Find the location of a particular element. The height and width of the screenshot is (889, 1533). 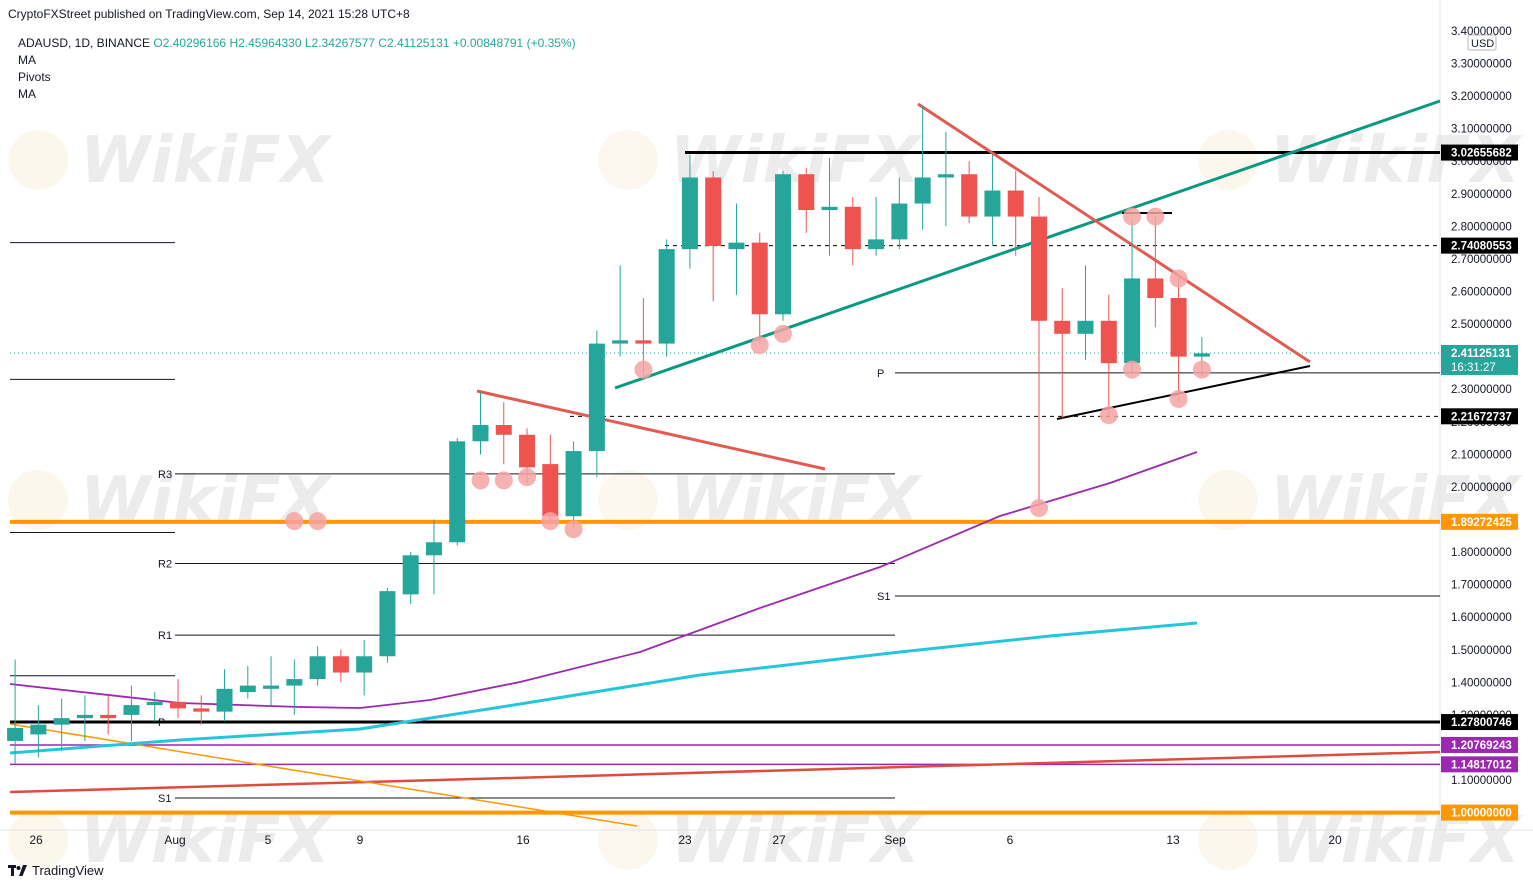

price-tick-label: 1.50000000 is located at coordinates (1481, 651).